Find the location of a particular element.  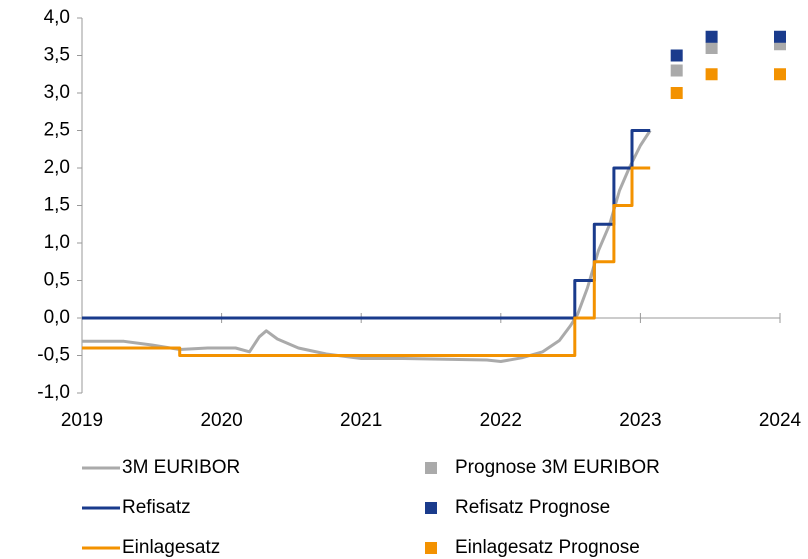

y-tick-label: -0,5 is located at coordinates (53, 355).